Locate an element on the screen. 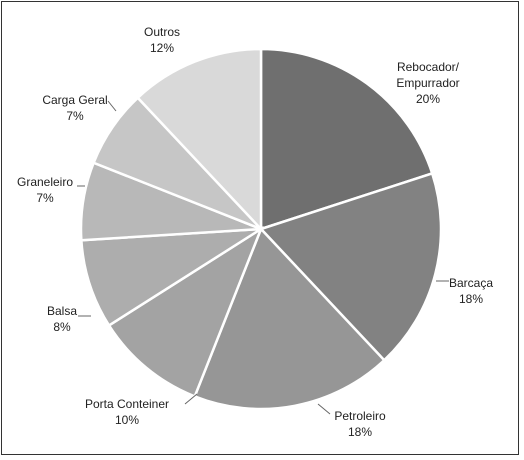 The width and height of the screenshot is (524, 460). pie-slice-category-label: Outros is located at coordinates (162, 32).